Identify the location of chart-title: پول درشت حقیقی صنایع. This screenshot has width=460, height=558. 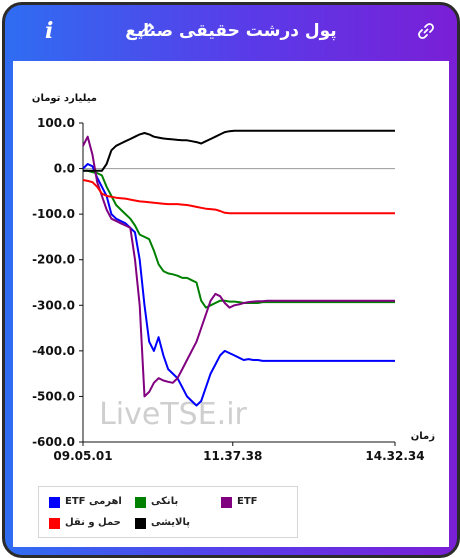
(231, 31).